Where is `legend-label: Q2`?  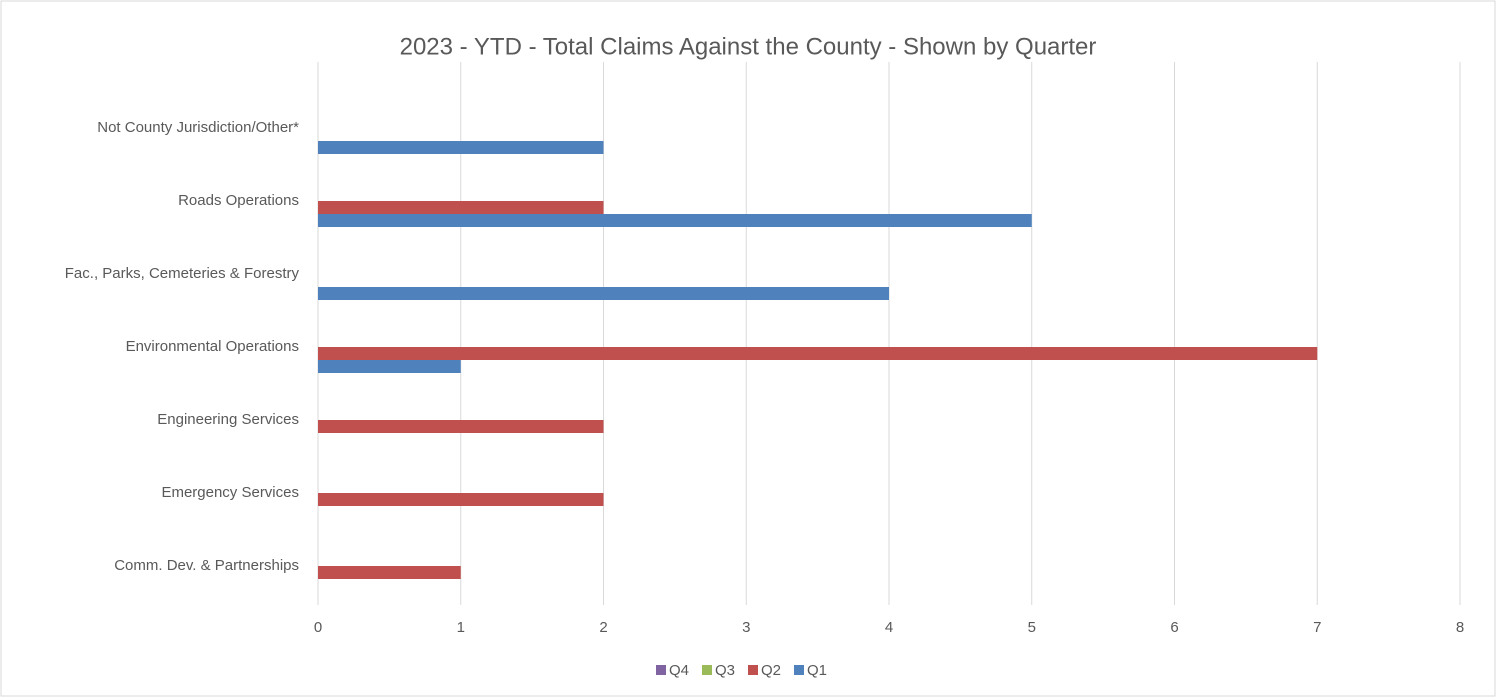
legend-label: Q2 is located at coordinates (771, 670).